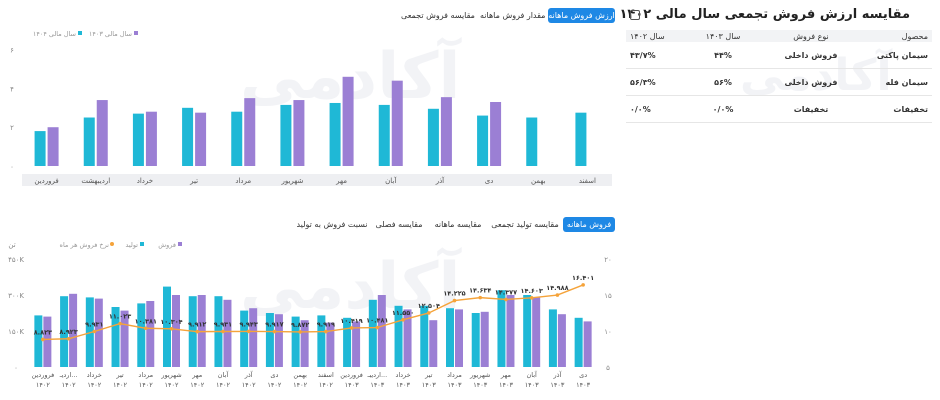 The width and height of the screenshot is (940, 400). What do you see at coordinates (635, 15) in the screenshot?
I see `fullscreen-icon` at bounding box center [635, 15].